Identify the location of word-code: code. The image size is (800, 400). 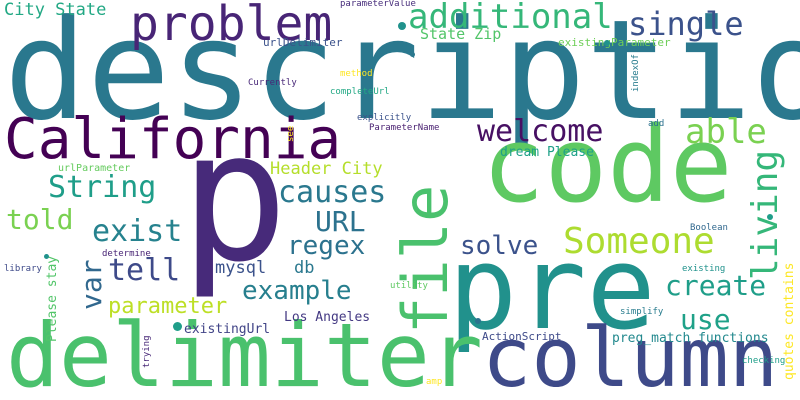
(607, 165).